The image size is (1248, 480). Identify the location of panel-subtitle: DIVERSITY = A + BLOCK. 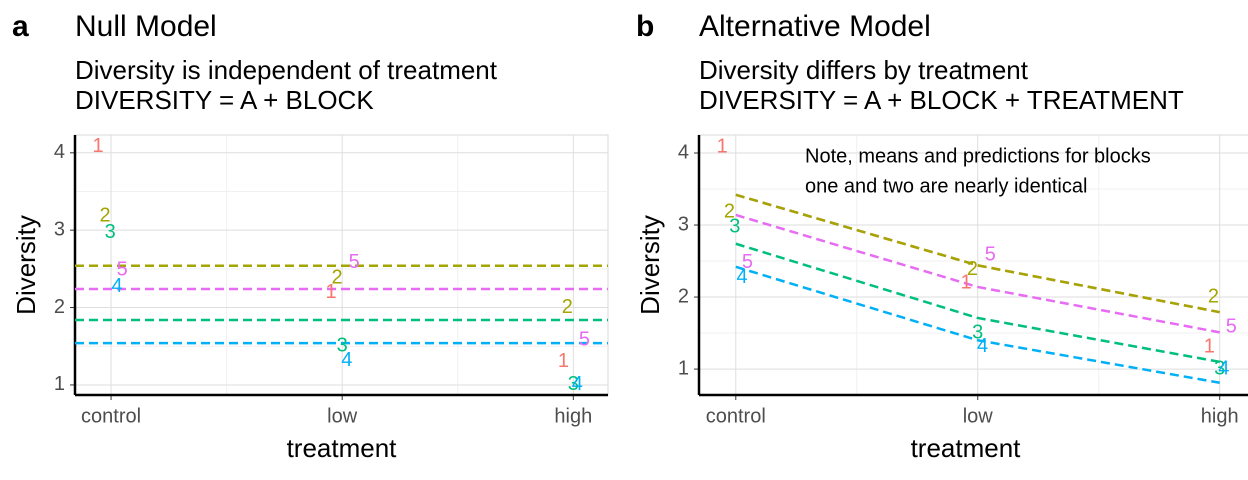
(224, 100).